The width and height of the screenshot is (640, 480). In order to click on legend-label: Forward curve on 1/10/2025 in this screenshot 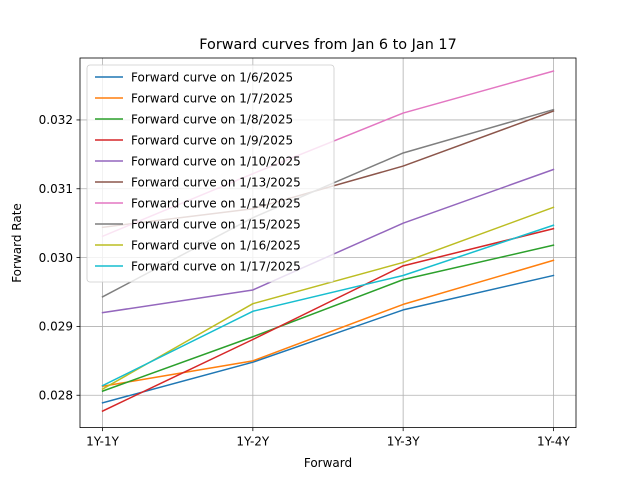, I will do `click(216, 161)`.